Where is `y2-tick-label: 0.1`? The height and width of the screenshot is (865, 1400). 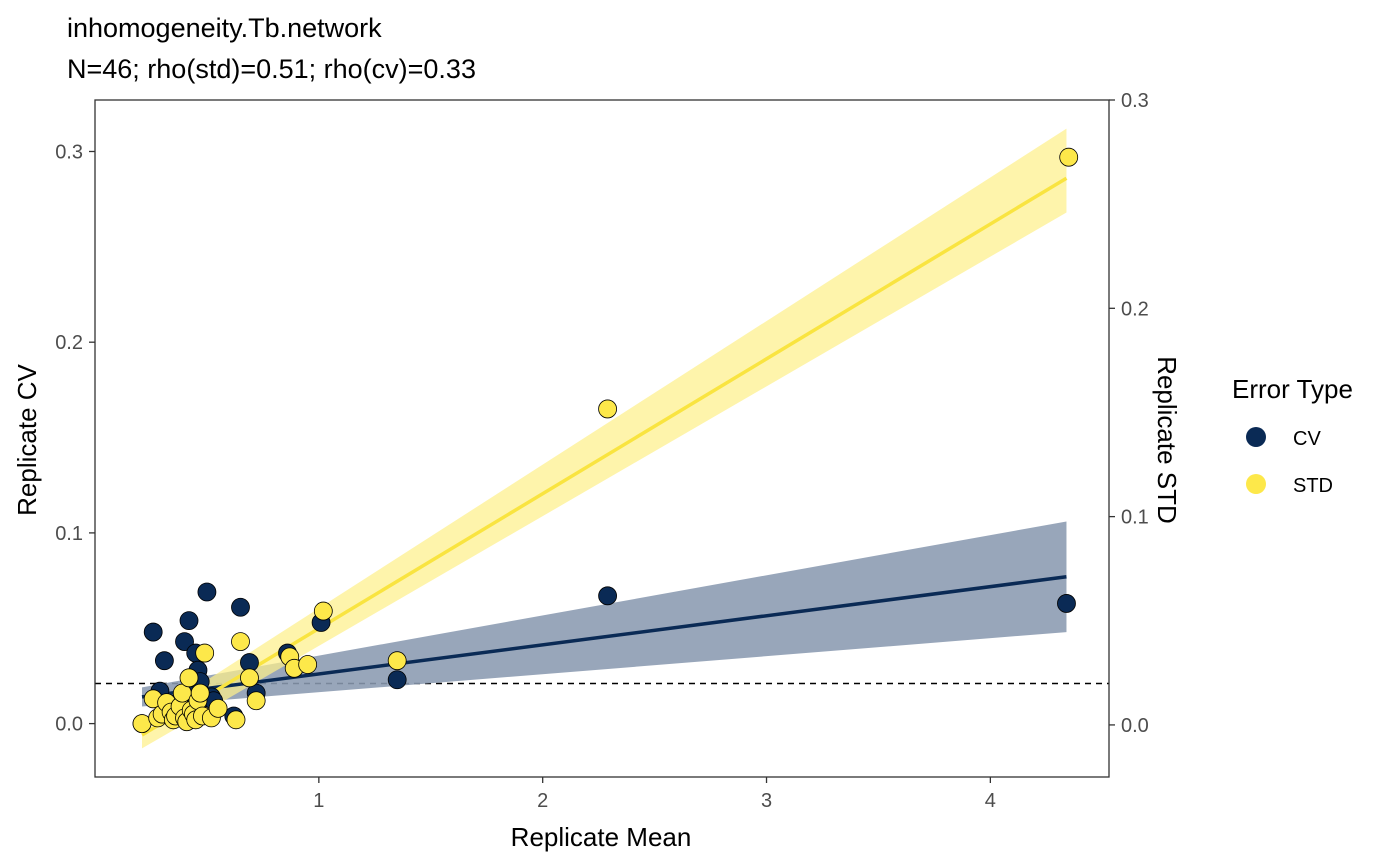
y2-tick-label: 0.1 is located at coordinates (1135, 518).